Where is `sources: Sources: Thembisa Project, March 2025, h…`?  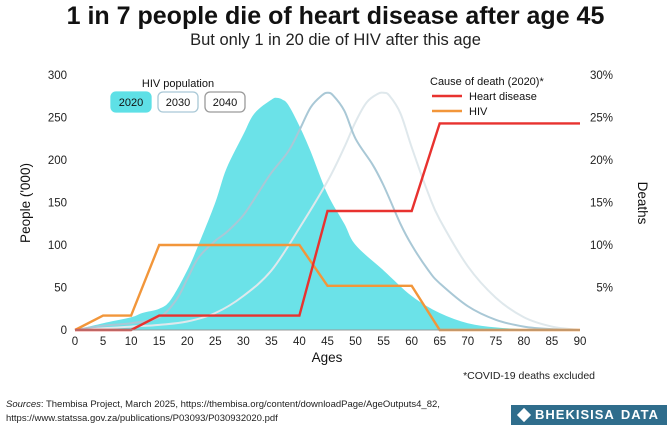 sources: Sources: Thembisa Project, March 2025, h… is located at coordinates (246, 412).